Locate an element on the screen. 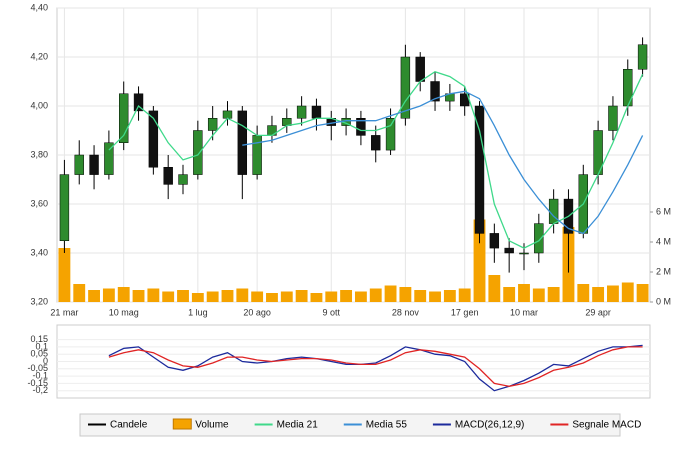 The image size is (700, 451). legend-swatch is located at coordinates (182, 424).